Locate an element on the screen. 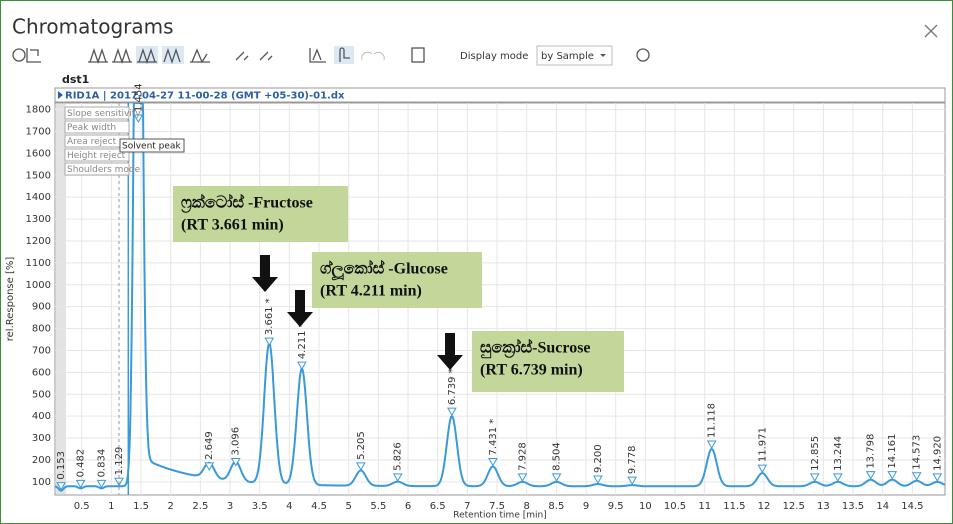  dataset-name: dst1 is located at coordinates (75, 79).